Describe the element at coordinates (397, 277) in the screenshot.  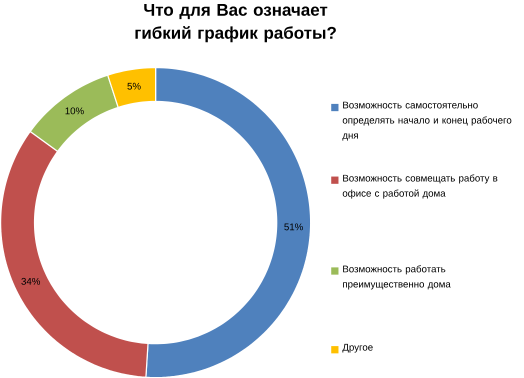
I see `legend-label: Возможность работать преимущественно дома` at that location.